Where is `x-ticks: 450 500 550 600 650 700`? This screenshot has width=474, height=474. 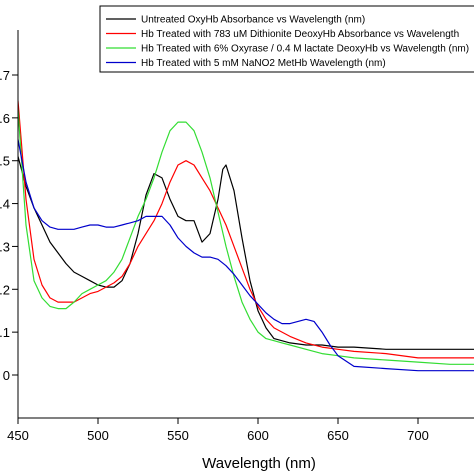 x-ticks: 450 500 550 600 650 700 is located at coordinates (218, 430).